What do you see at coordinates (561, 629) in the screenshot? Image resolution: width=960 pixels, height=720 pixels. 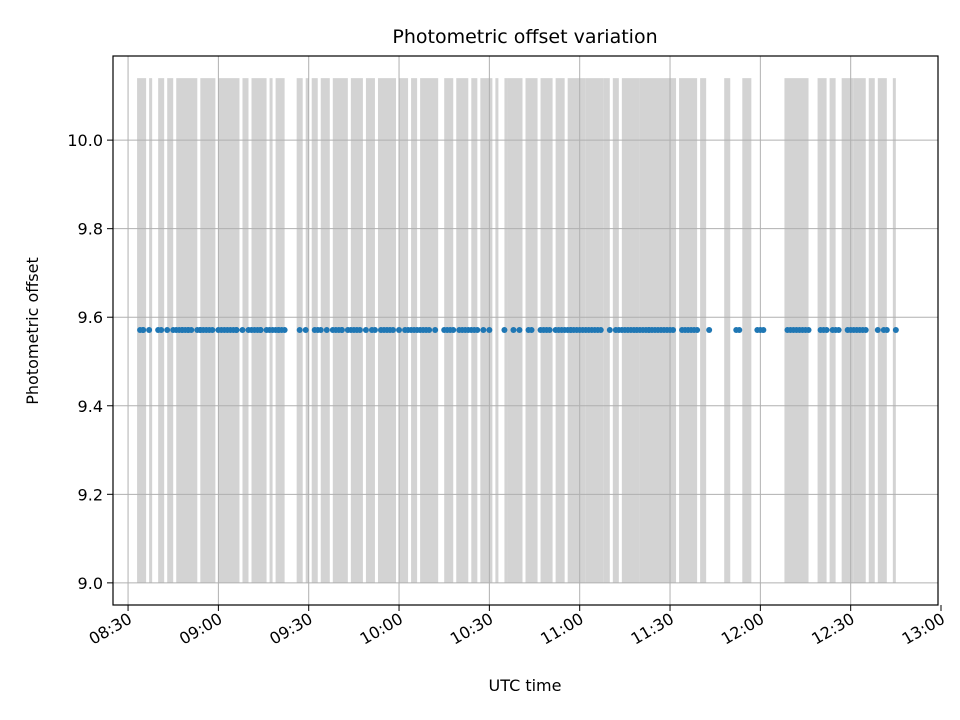 I see `x-tick-label: 11:00` at bounding box center [561, 629].